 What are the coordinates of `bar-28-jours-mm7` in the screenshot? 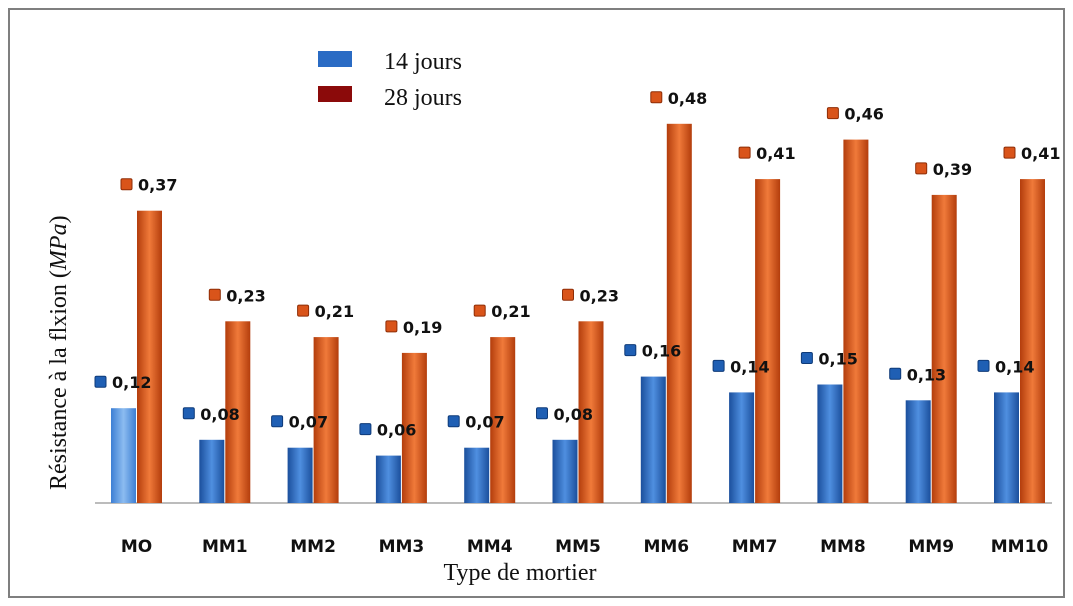 It's located at (768, 341).